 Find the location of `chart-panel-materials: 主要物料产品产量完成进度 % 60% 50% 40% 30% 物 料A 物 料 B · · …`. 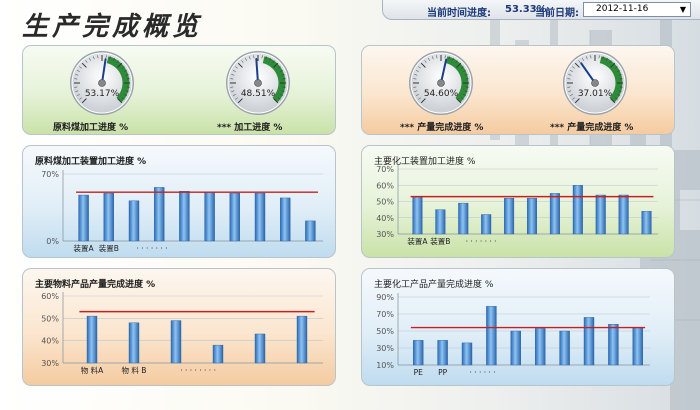

chart-panel-materials: 主要物料产品产量完成进度 % 60% 50% 40% 30% 物 料A 物 料 B · · … is located at coordinates (179, 327).